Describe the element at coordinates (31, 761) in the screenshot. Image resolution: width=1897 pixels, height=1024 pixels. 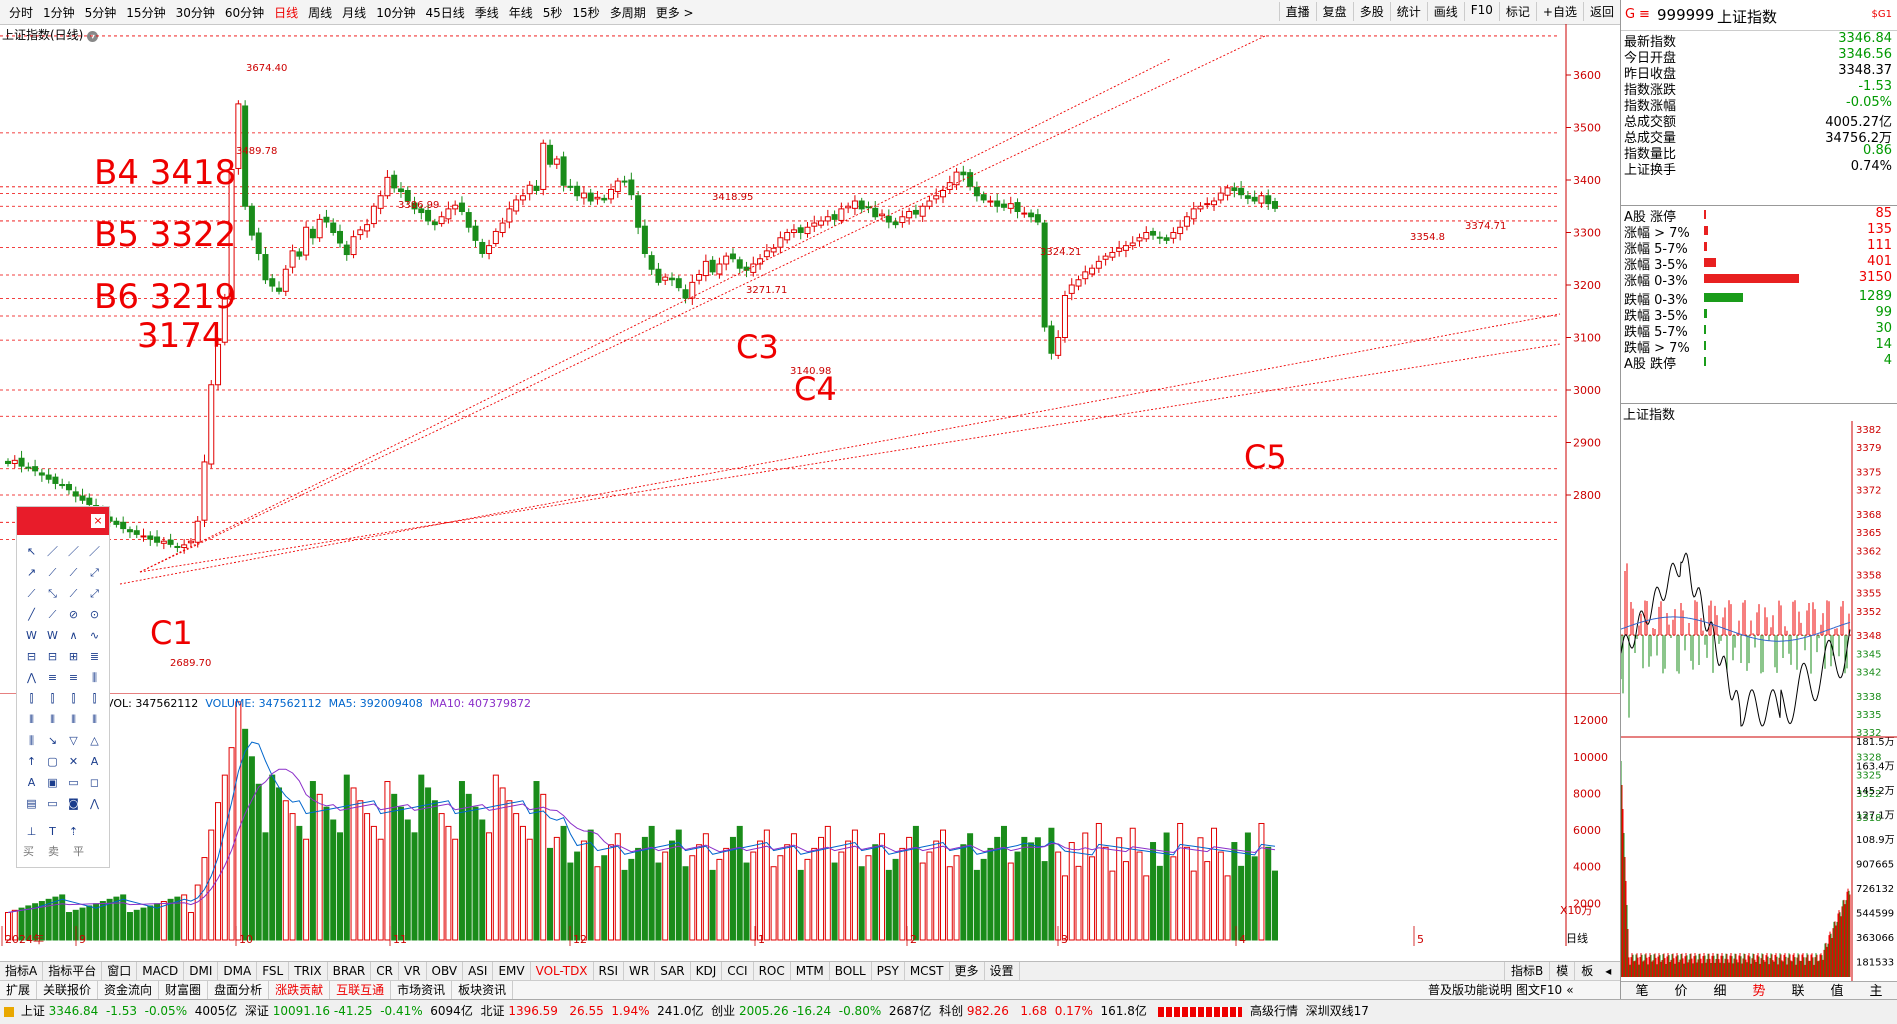
I see `drawing-tool-icon: ↑` at that location.